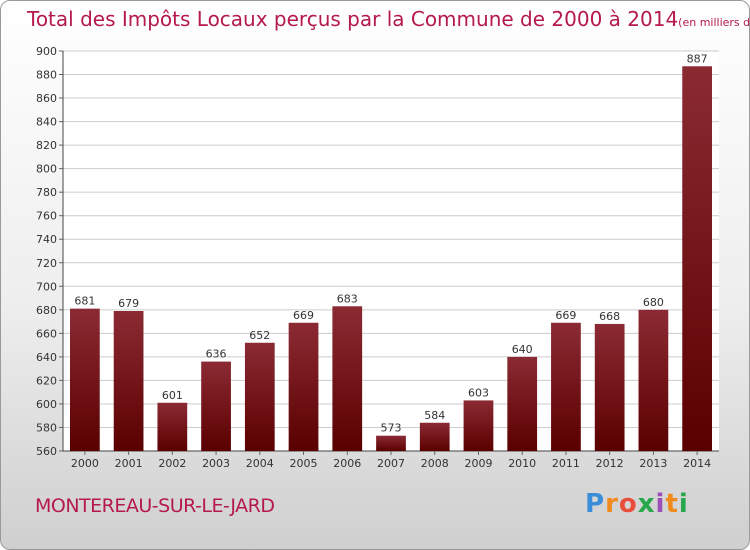 The image size is (750, 550). Describe the element at coordinates (46, 239) in the screenshot. I see `y-tick-label: 740` at that location.